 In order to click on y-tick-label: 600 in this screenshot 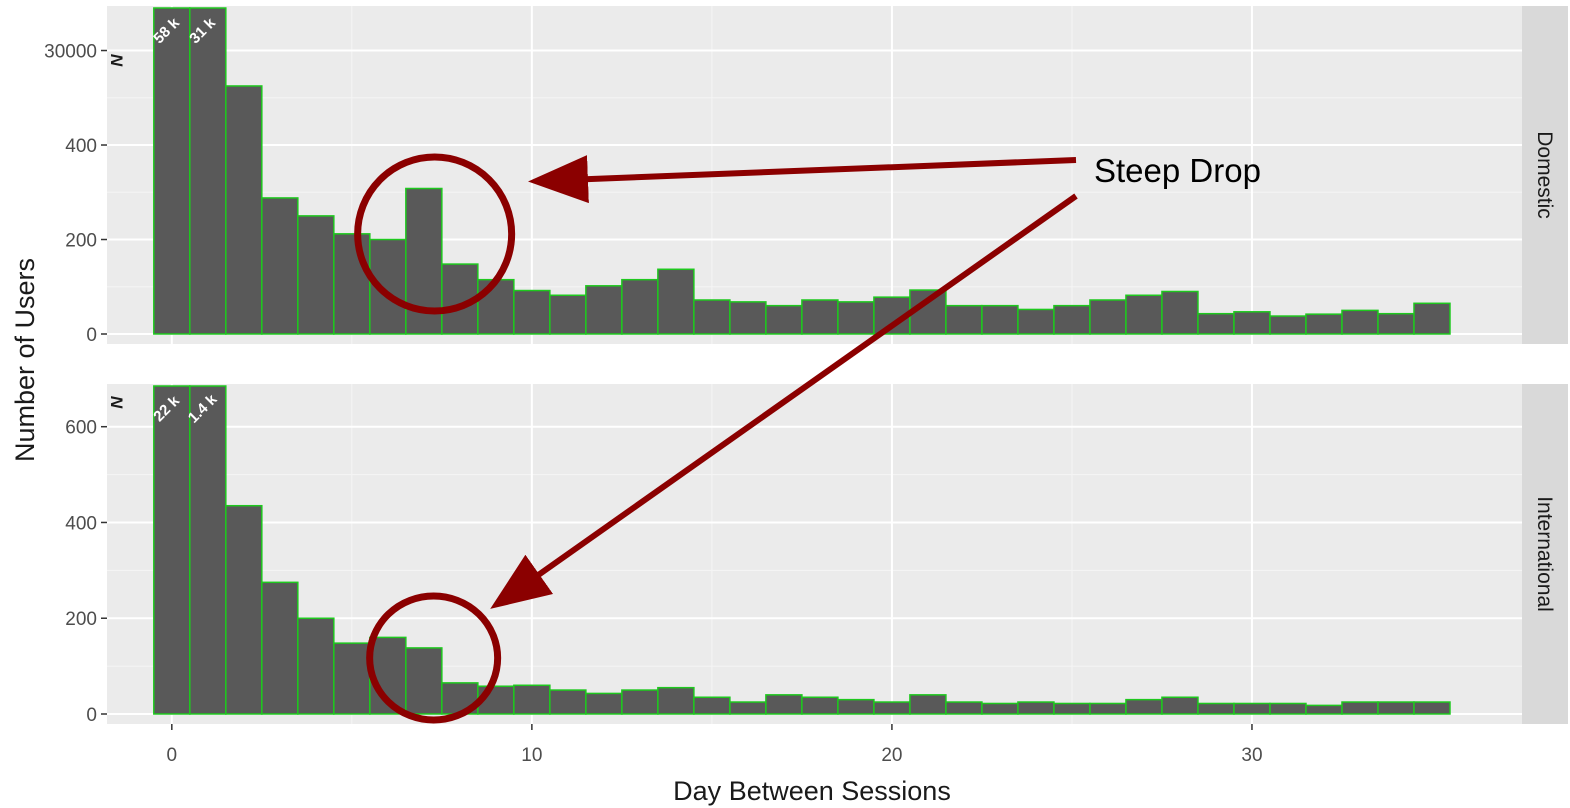, I will do `click(81, 428)`.